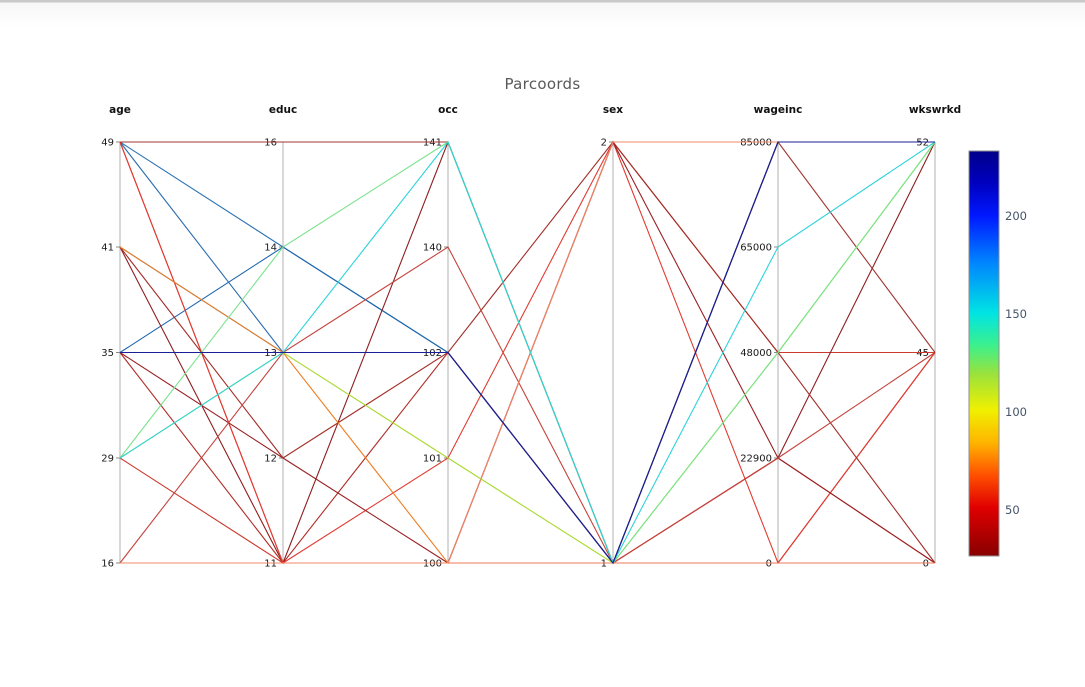 The height and width of the screenshot is (687, 1085). Describe the element at coordinates (926, 564) in the screenshot. I see `tick-label-wkswrkd-0: 0` at that location.